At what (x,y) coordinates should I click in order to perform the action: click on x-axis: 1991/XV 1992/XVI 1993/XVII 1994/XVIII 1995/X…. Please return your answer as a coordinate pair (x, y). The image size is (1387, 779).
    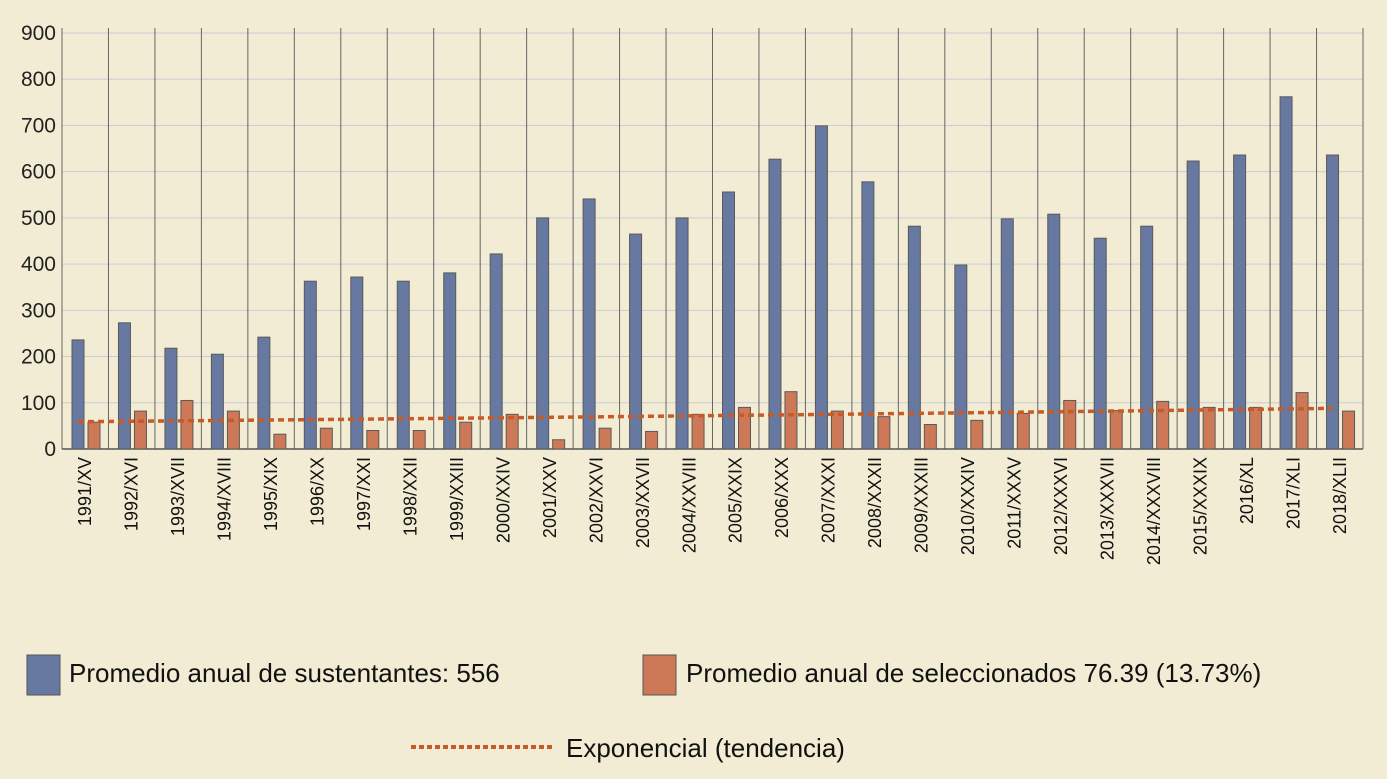
    Looking at the image, I should click on (712, 511).